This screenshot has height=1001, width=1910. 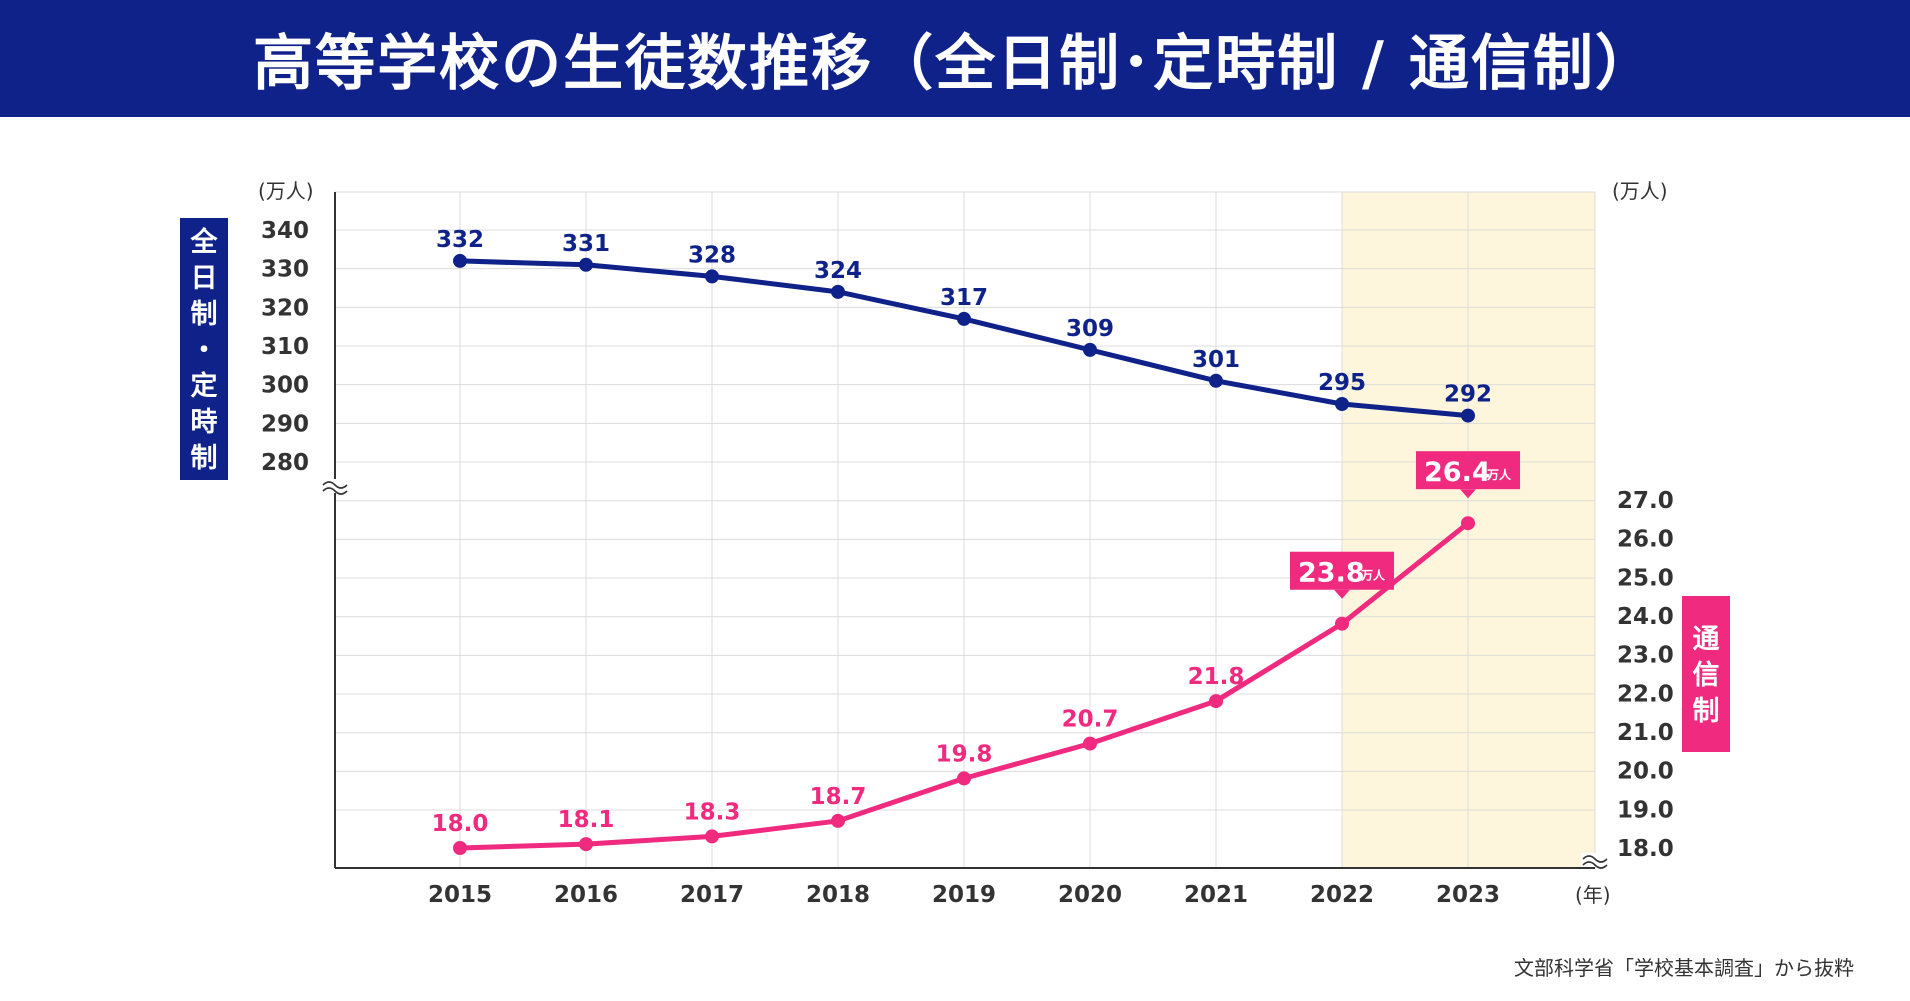 I want to click on data-label-fulltime: 324, so click(x=838, y=271).